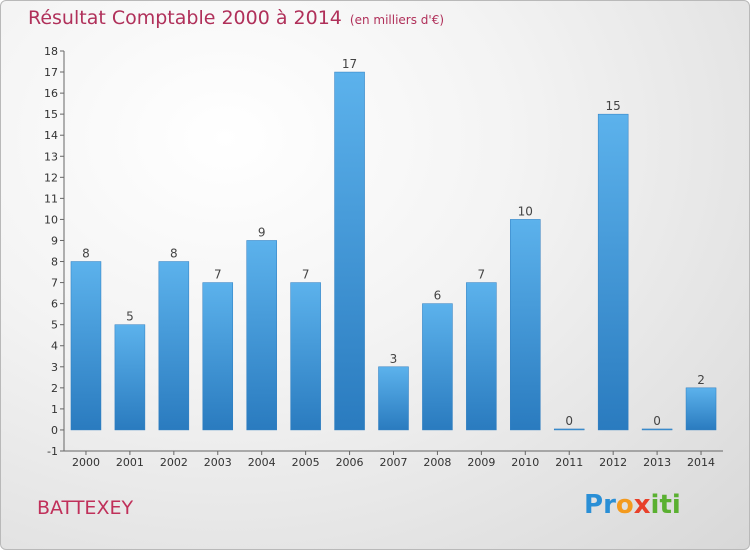  I want to click on logo-letter: r, so click(609, 505).